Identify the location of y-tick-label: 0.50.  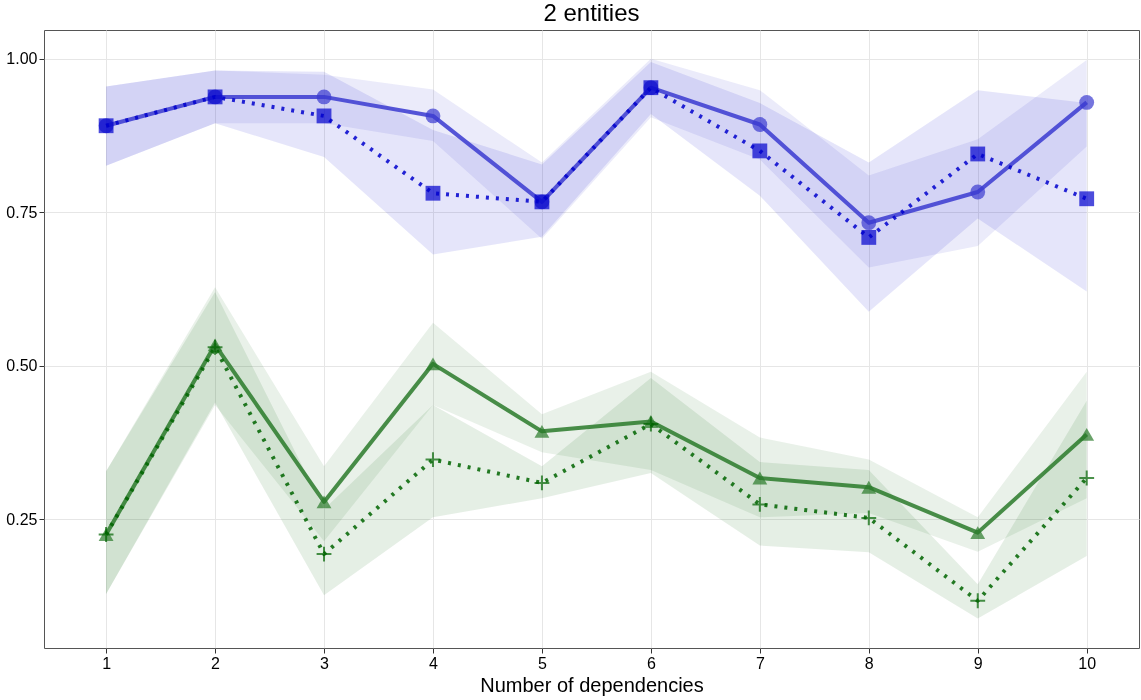
(22, 366).